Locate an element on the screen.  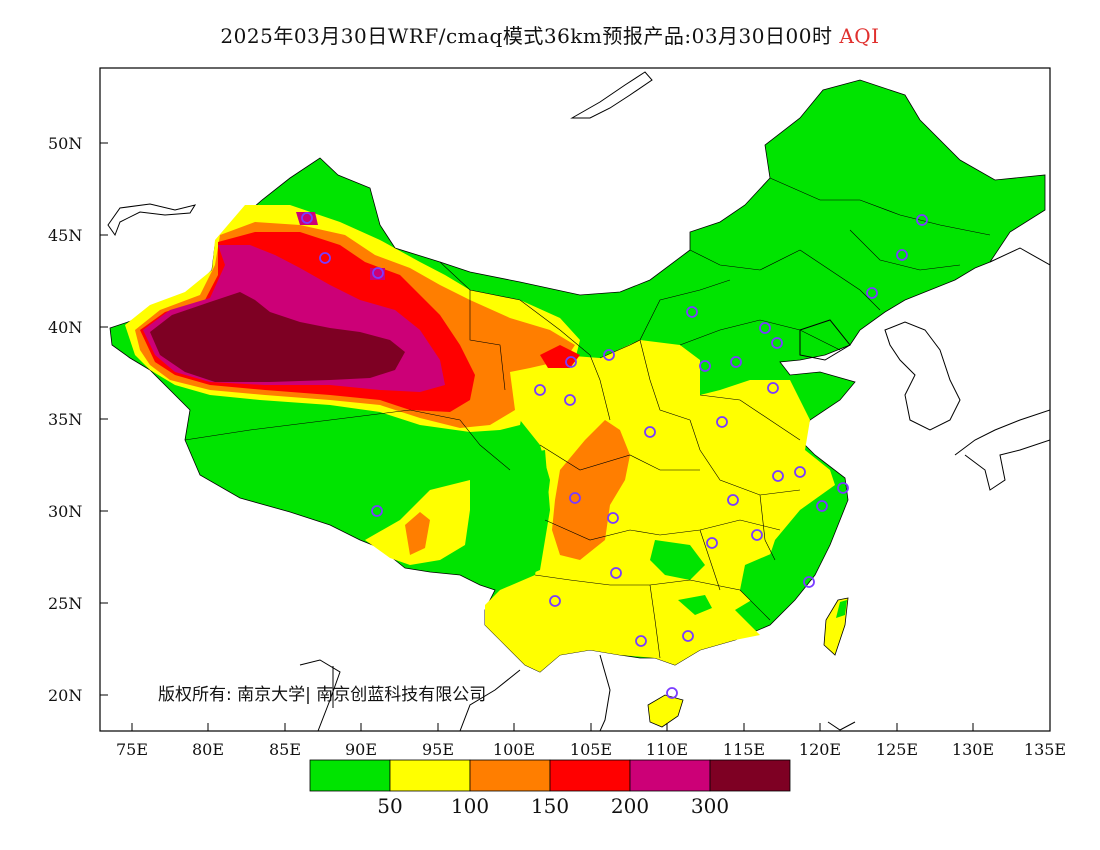
colorbar is located at coordinates (550, 775).